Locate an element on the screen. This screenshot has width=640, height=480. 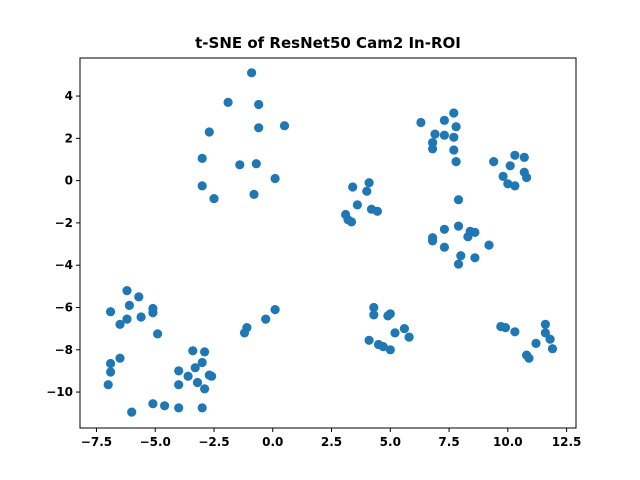
y-tick-label: −10 is located at coordinates (59, 392).